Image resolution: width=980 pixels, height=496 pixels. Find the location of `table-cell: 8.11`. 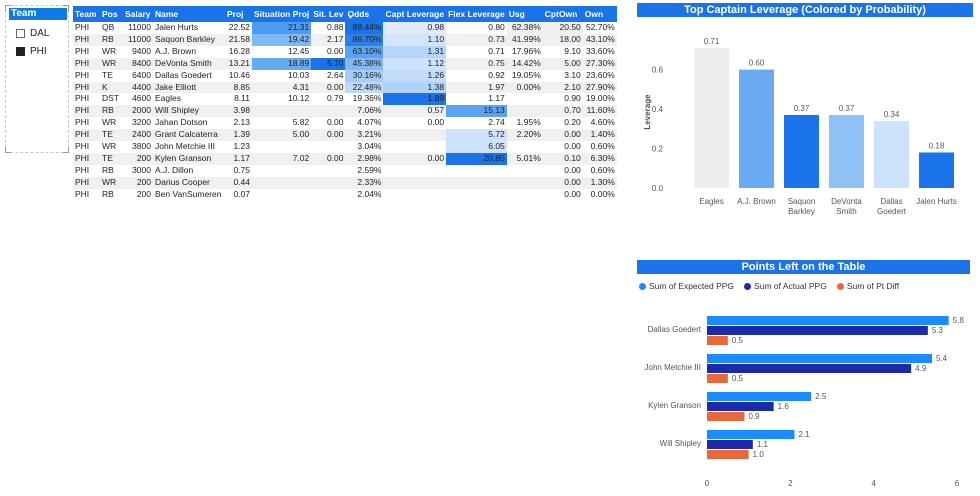

table-cell: 8.11 is located at coordinates (242, 98).